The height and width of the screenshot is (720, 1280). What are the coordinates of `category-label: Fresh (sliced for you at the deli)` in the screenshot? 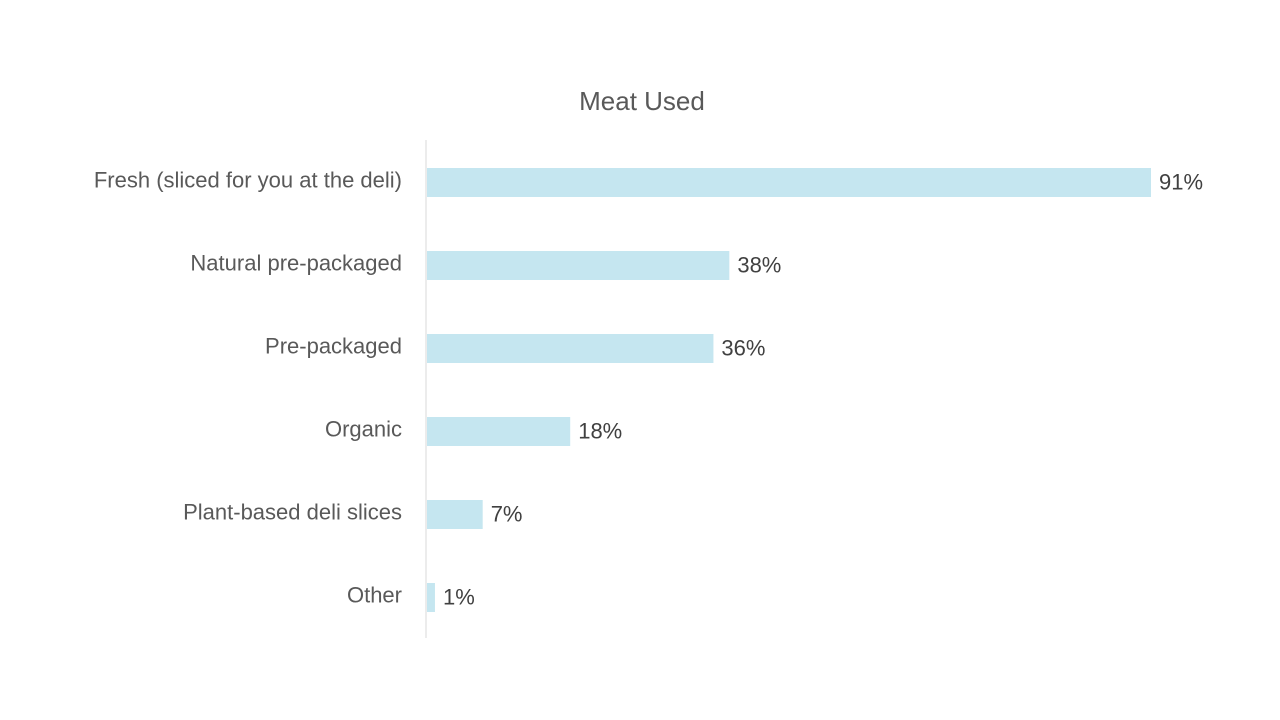 It's located at (248, 179).